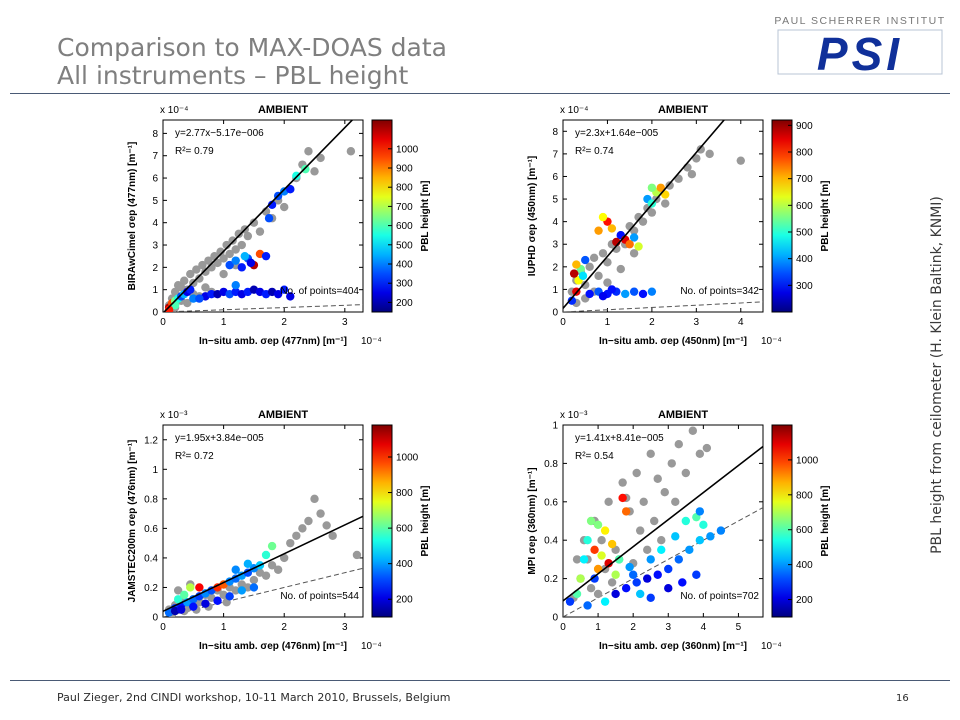 The width and height of the screenshot is (960, 720). Describe the element at coordinates (555, 177) in the screenshot. I see `y-tick-label: 6` at that location.